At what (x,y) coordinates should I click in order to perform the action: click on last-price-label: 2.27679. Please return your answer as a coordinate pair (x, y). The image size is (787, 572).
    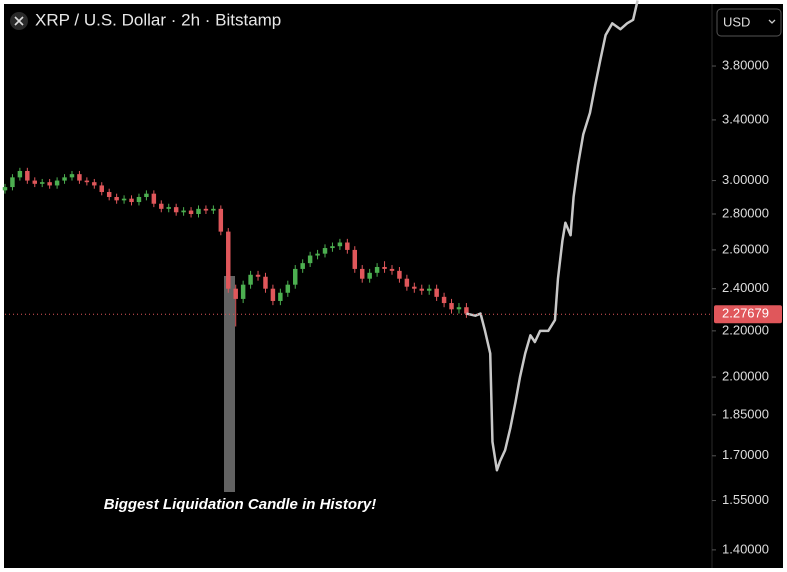
    Looking at the image, I should click on (745, 313).